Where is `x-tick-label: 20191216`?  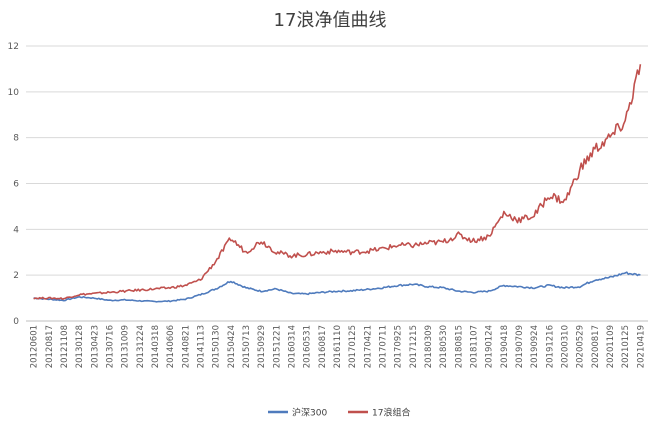
x-tick-label: 20191216 is located at coordinates (550, 346).